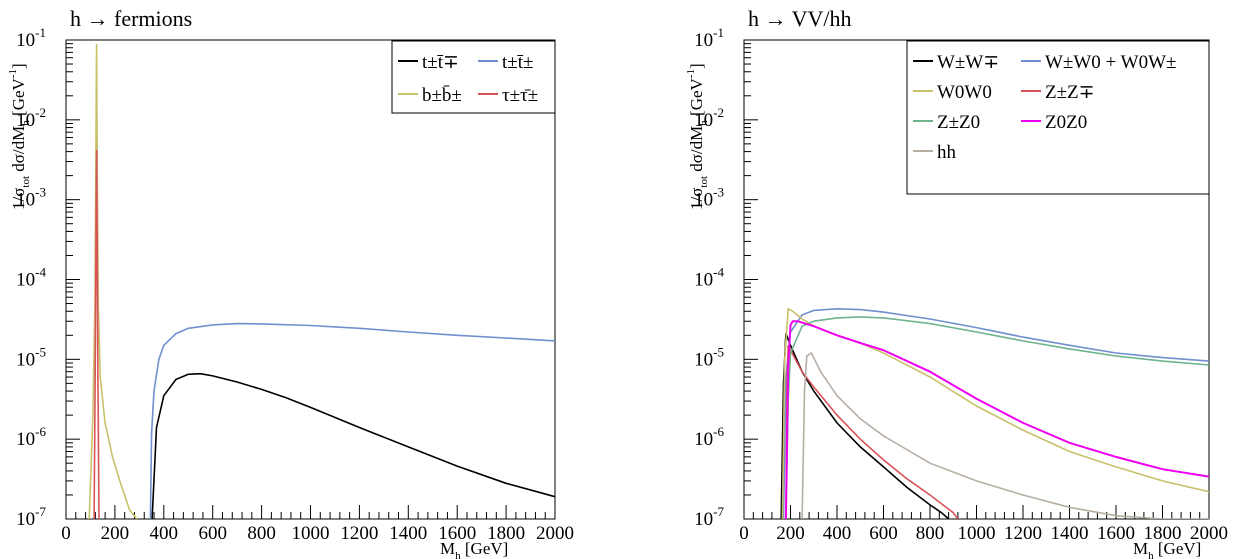  I want to click on legend-entry: Z0Z0, so click(1066, 122).